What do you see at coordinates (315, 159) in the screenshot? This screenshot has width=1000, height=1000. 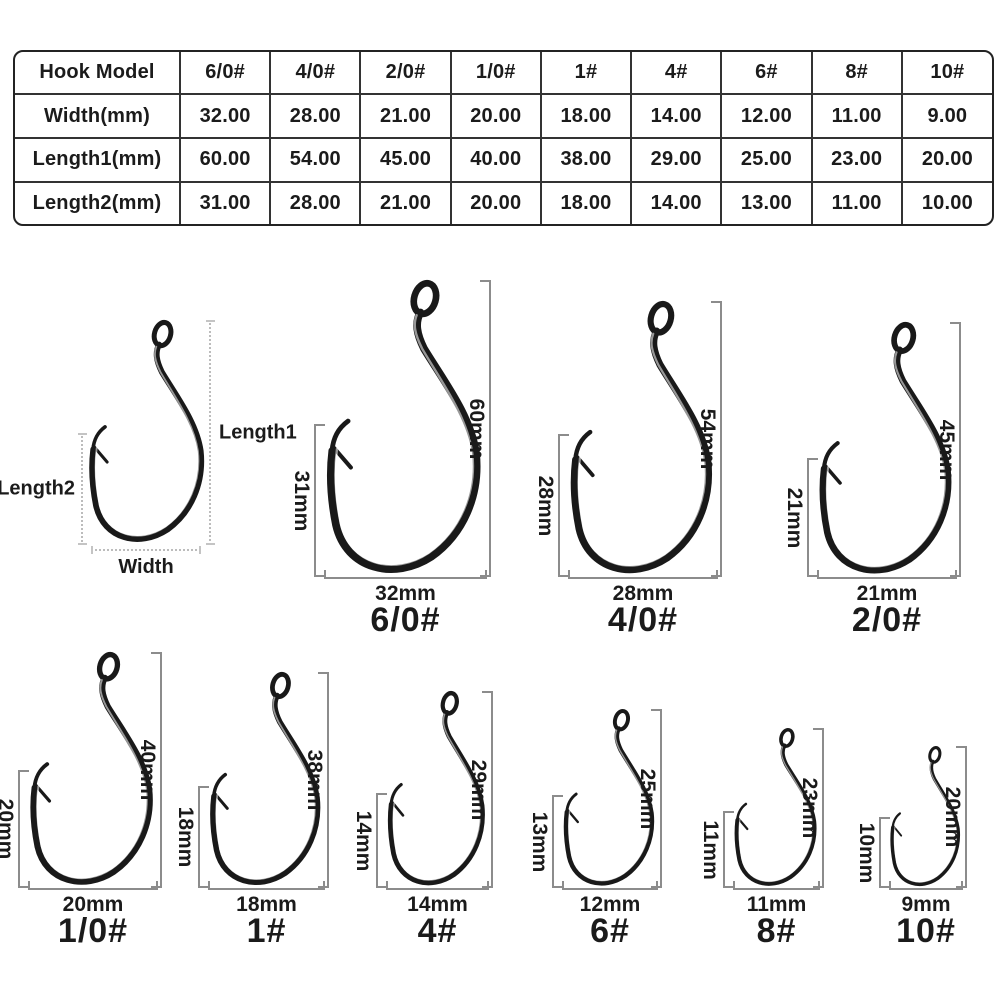 I see `table-cell: 54.00` at bounding box center [315, 159].